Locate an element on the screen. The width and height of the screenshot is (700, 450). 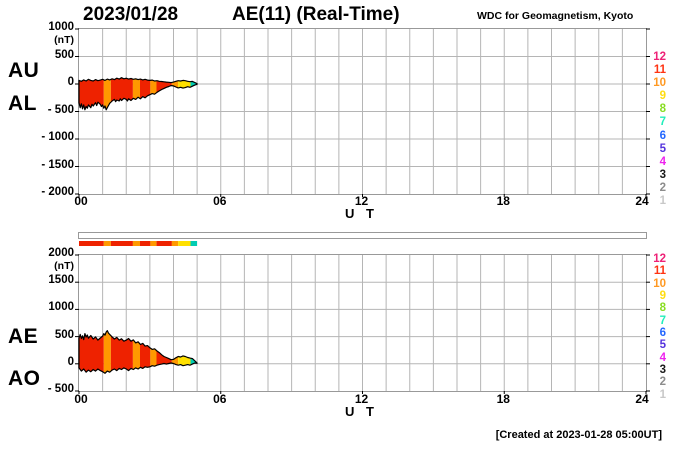
station-count-strip is located at coordinates (362, 239).